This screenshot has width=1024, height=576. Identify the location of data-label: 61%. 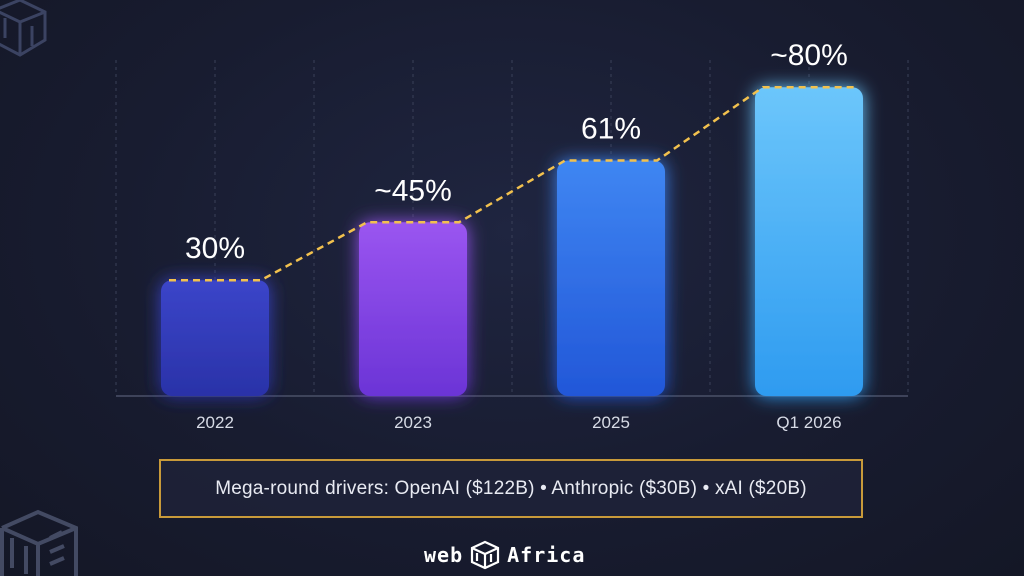
(611, 129).